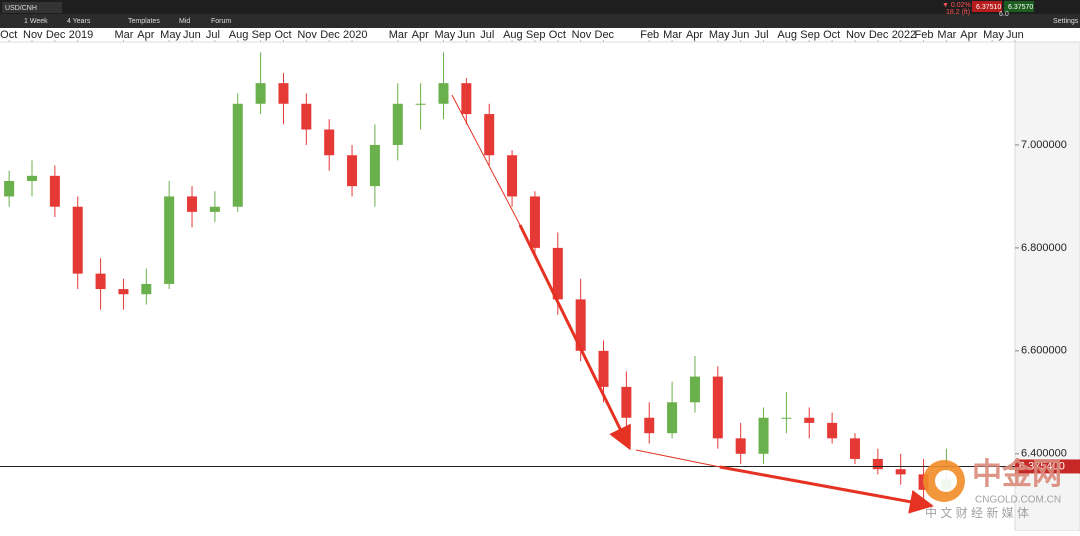 The height and width of the screenshot is (536, 1080). What do you see at coordinates (1004, 14) in the screenshot?
I see `spread: 6.0` at bounding box center [1004, 14].